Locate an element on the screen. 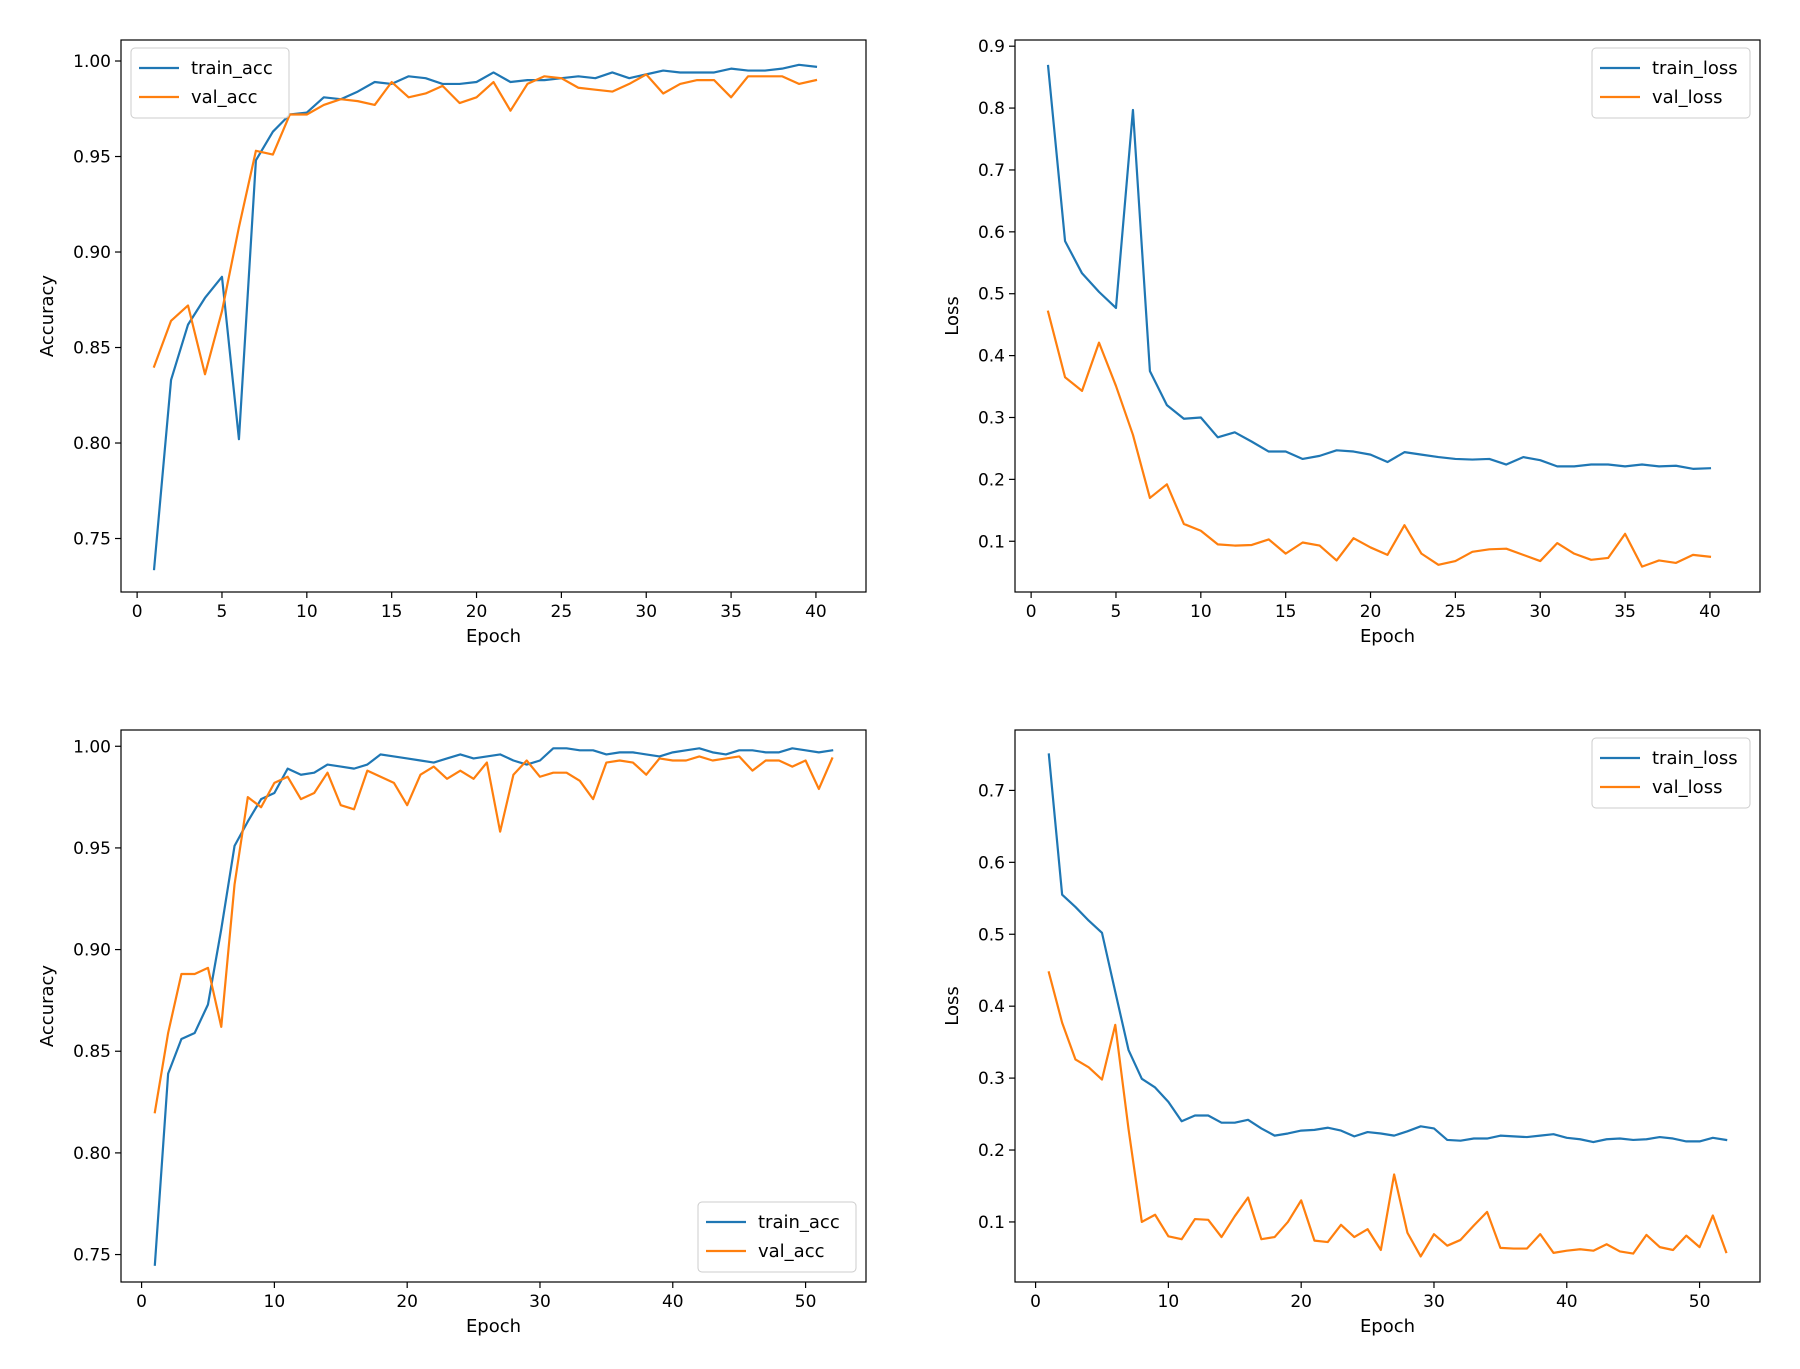 This screenshot has width=1800, height=1369. y-tick-label: 0.8 is located at coordinates (991, 109).